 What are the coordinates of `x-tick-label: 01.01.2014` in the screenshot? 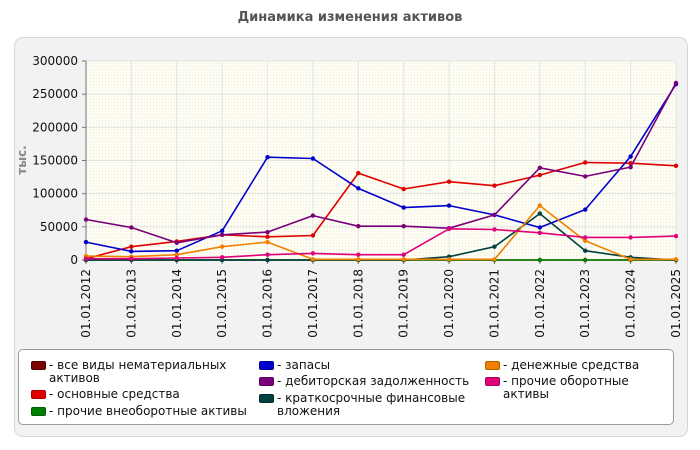 It's located at (177, 303).